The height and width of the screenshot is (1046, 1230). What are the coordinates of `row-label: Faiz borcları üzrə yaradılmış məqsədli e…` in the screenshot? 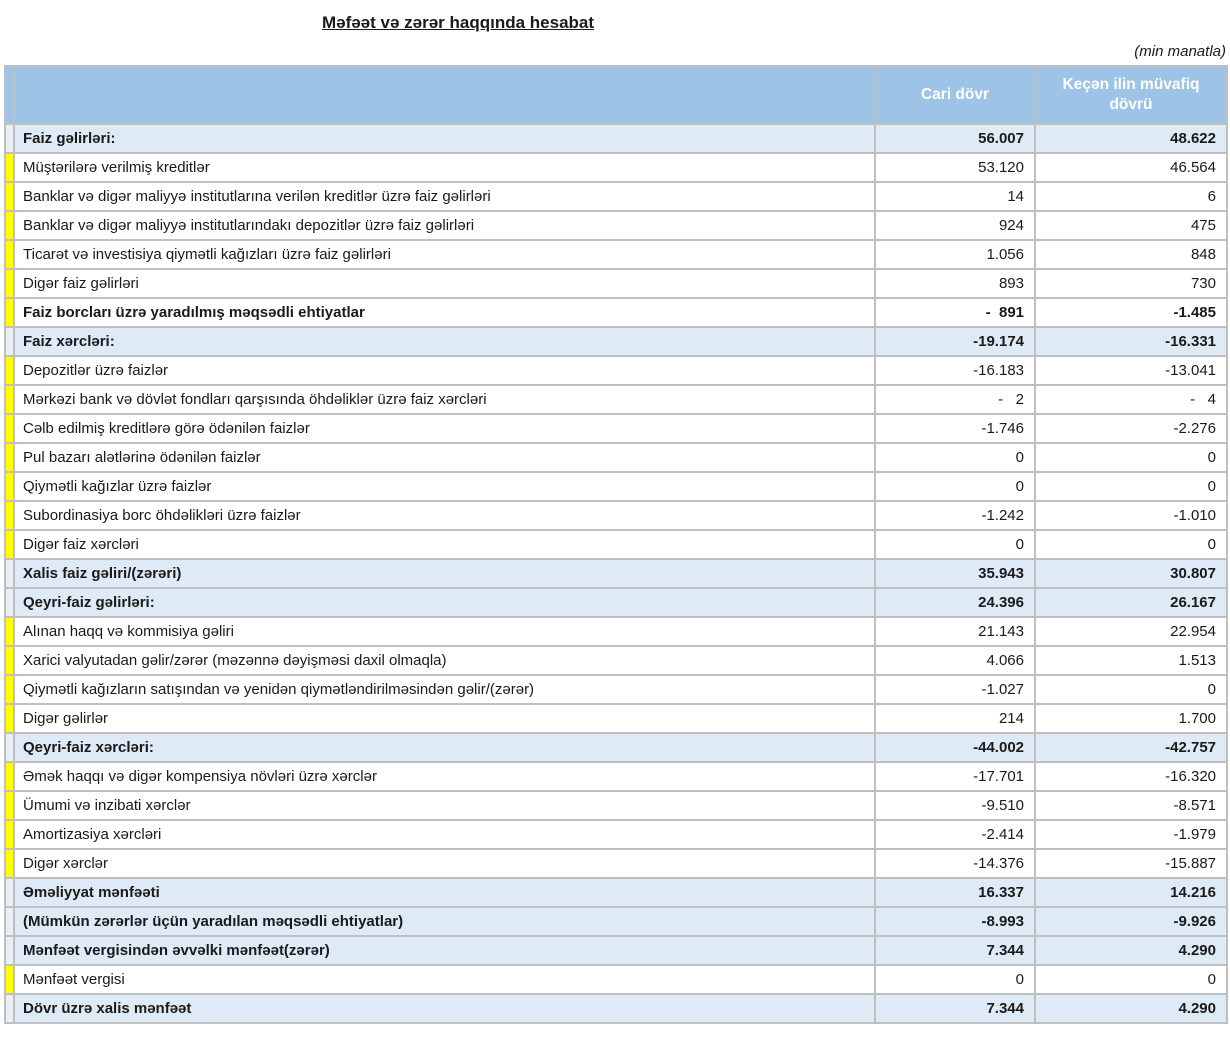 It's located at (444, 312).